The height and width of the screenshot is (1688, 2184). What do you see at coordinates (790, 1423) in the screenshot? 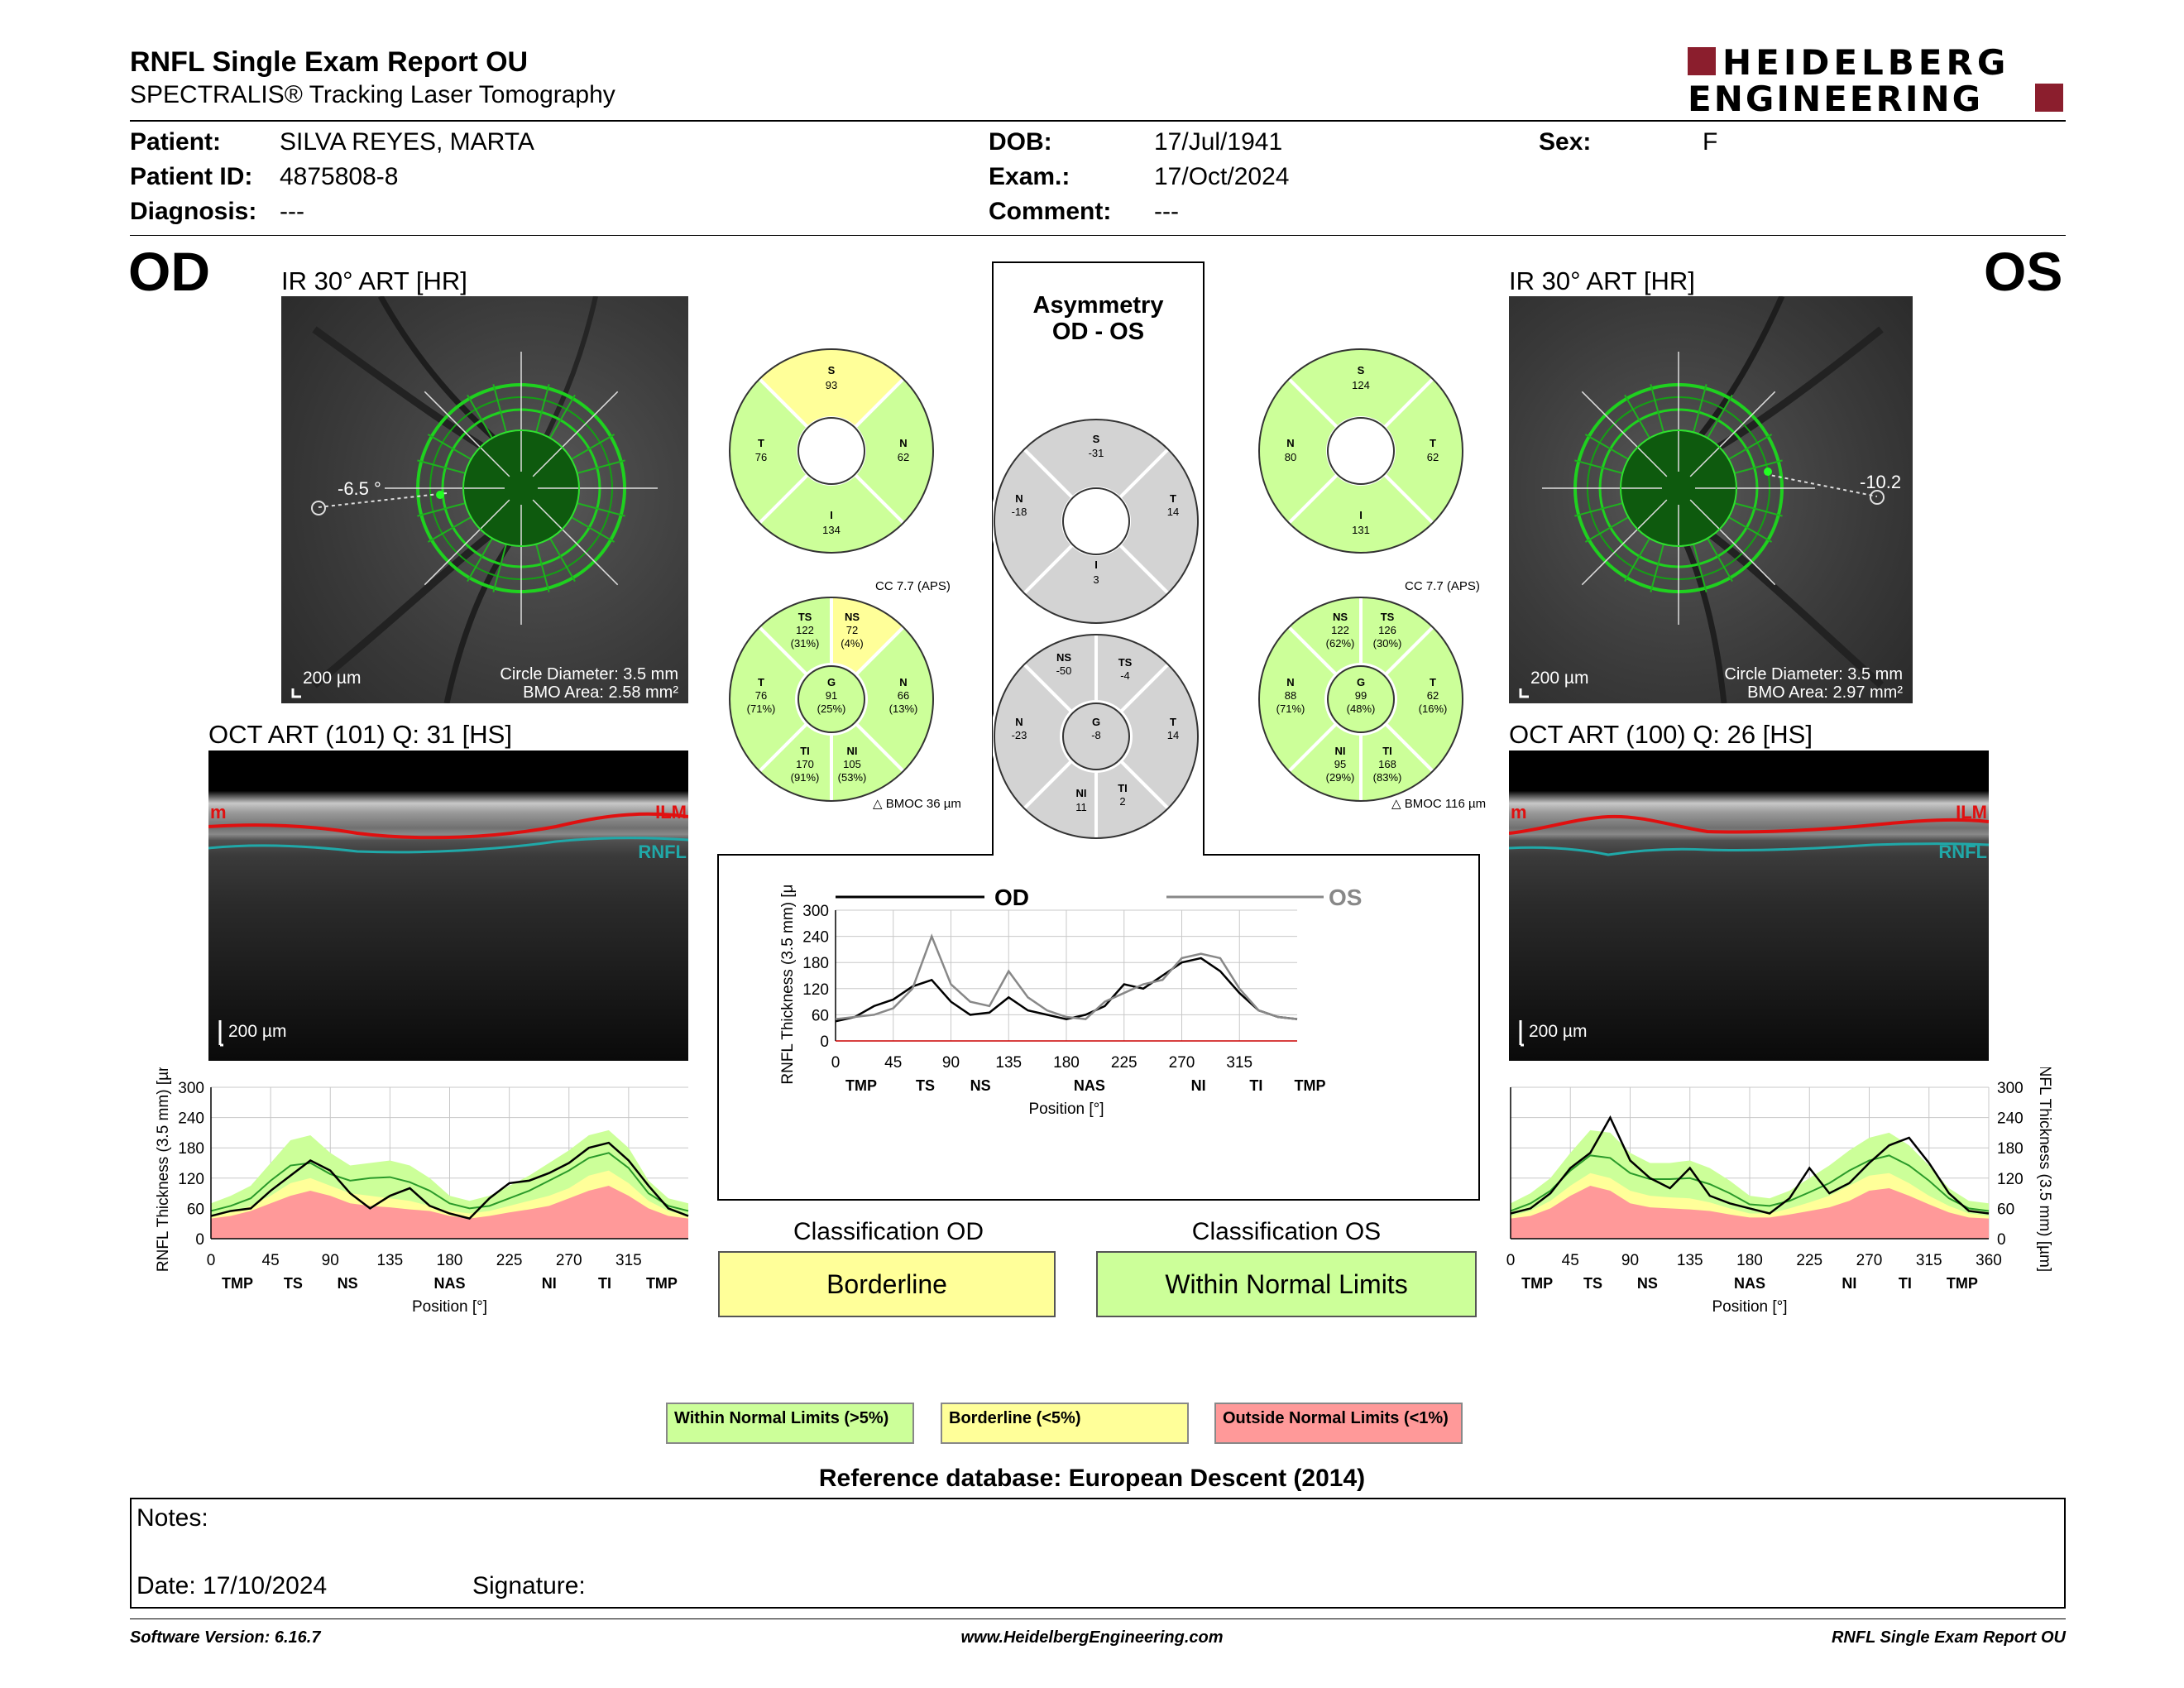
I see `legend-within-normal: Within Normal Limits (>5%)` at bounding box center [790, 1423].